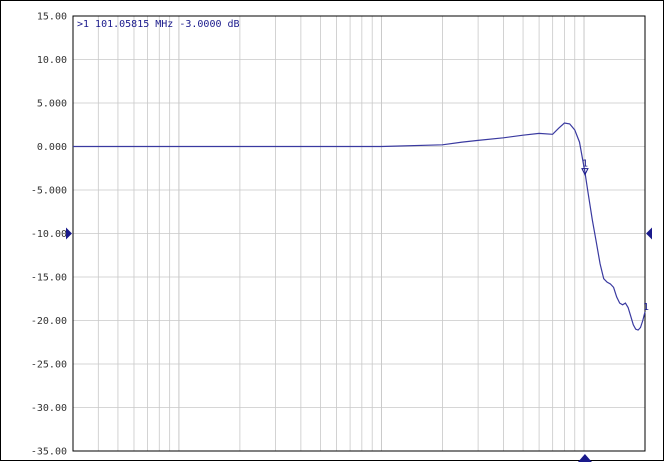 The image size is (664, 462). I want to click on y-tick-label: -25.00, so click(49, 365).